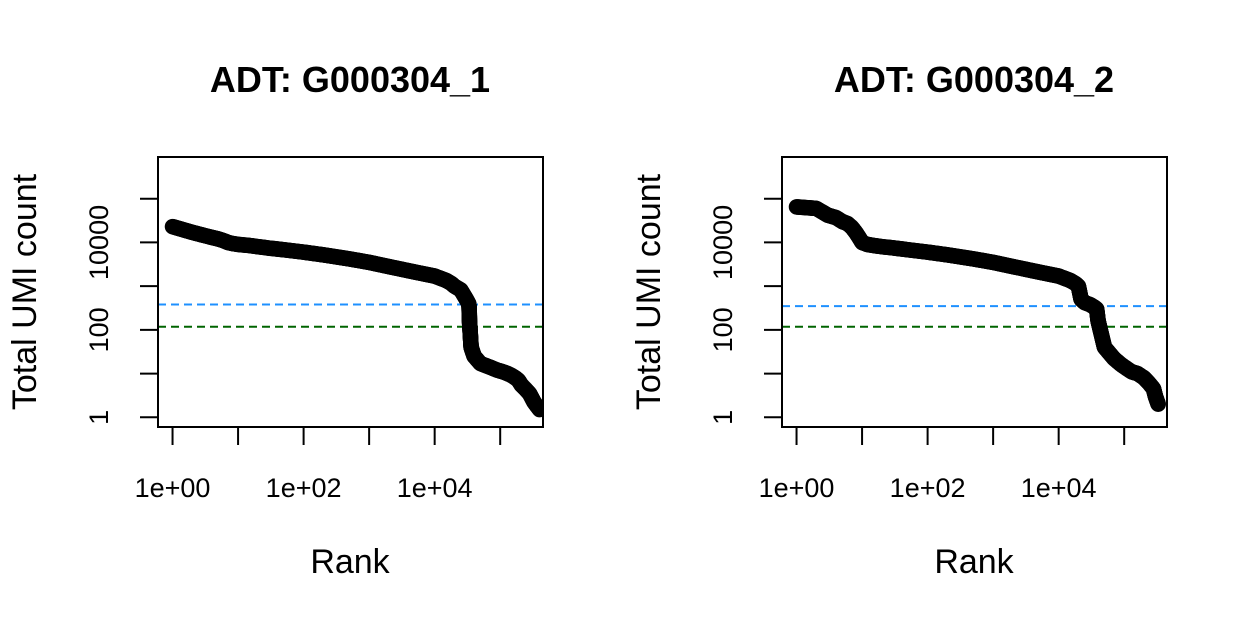 This screenshot has width=1248, height=624. What do you see at coordinates (350, 79) in the screenshot?
I see `chart-title: ADT: G000304_1` at bounding box center [350, 79].